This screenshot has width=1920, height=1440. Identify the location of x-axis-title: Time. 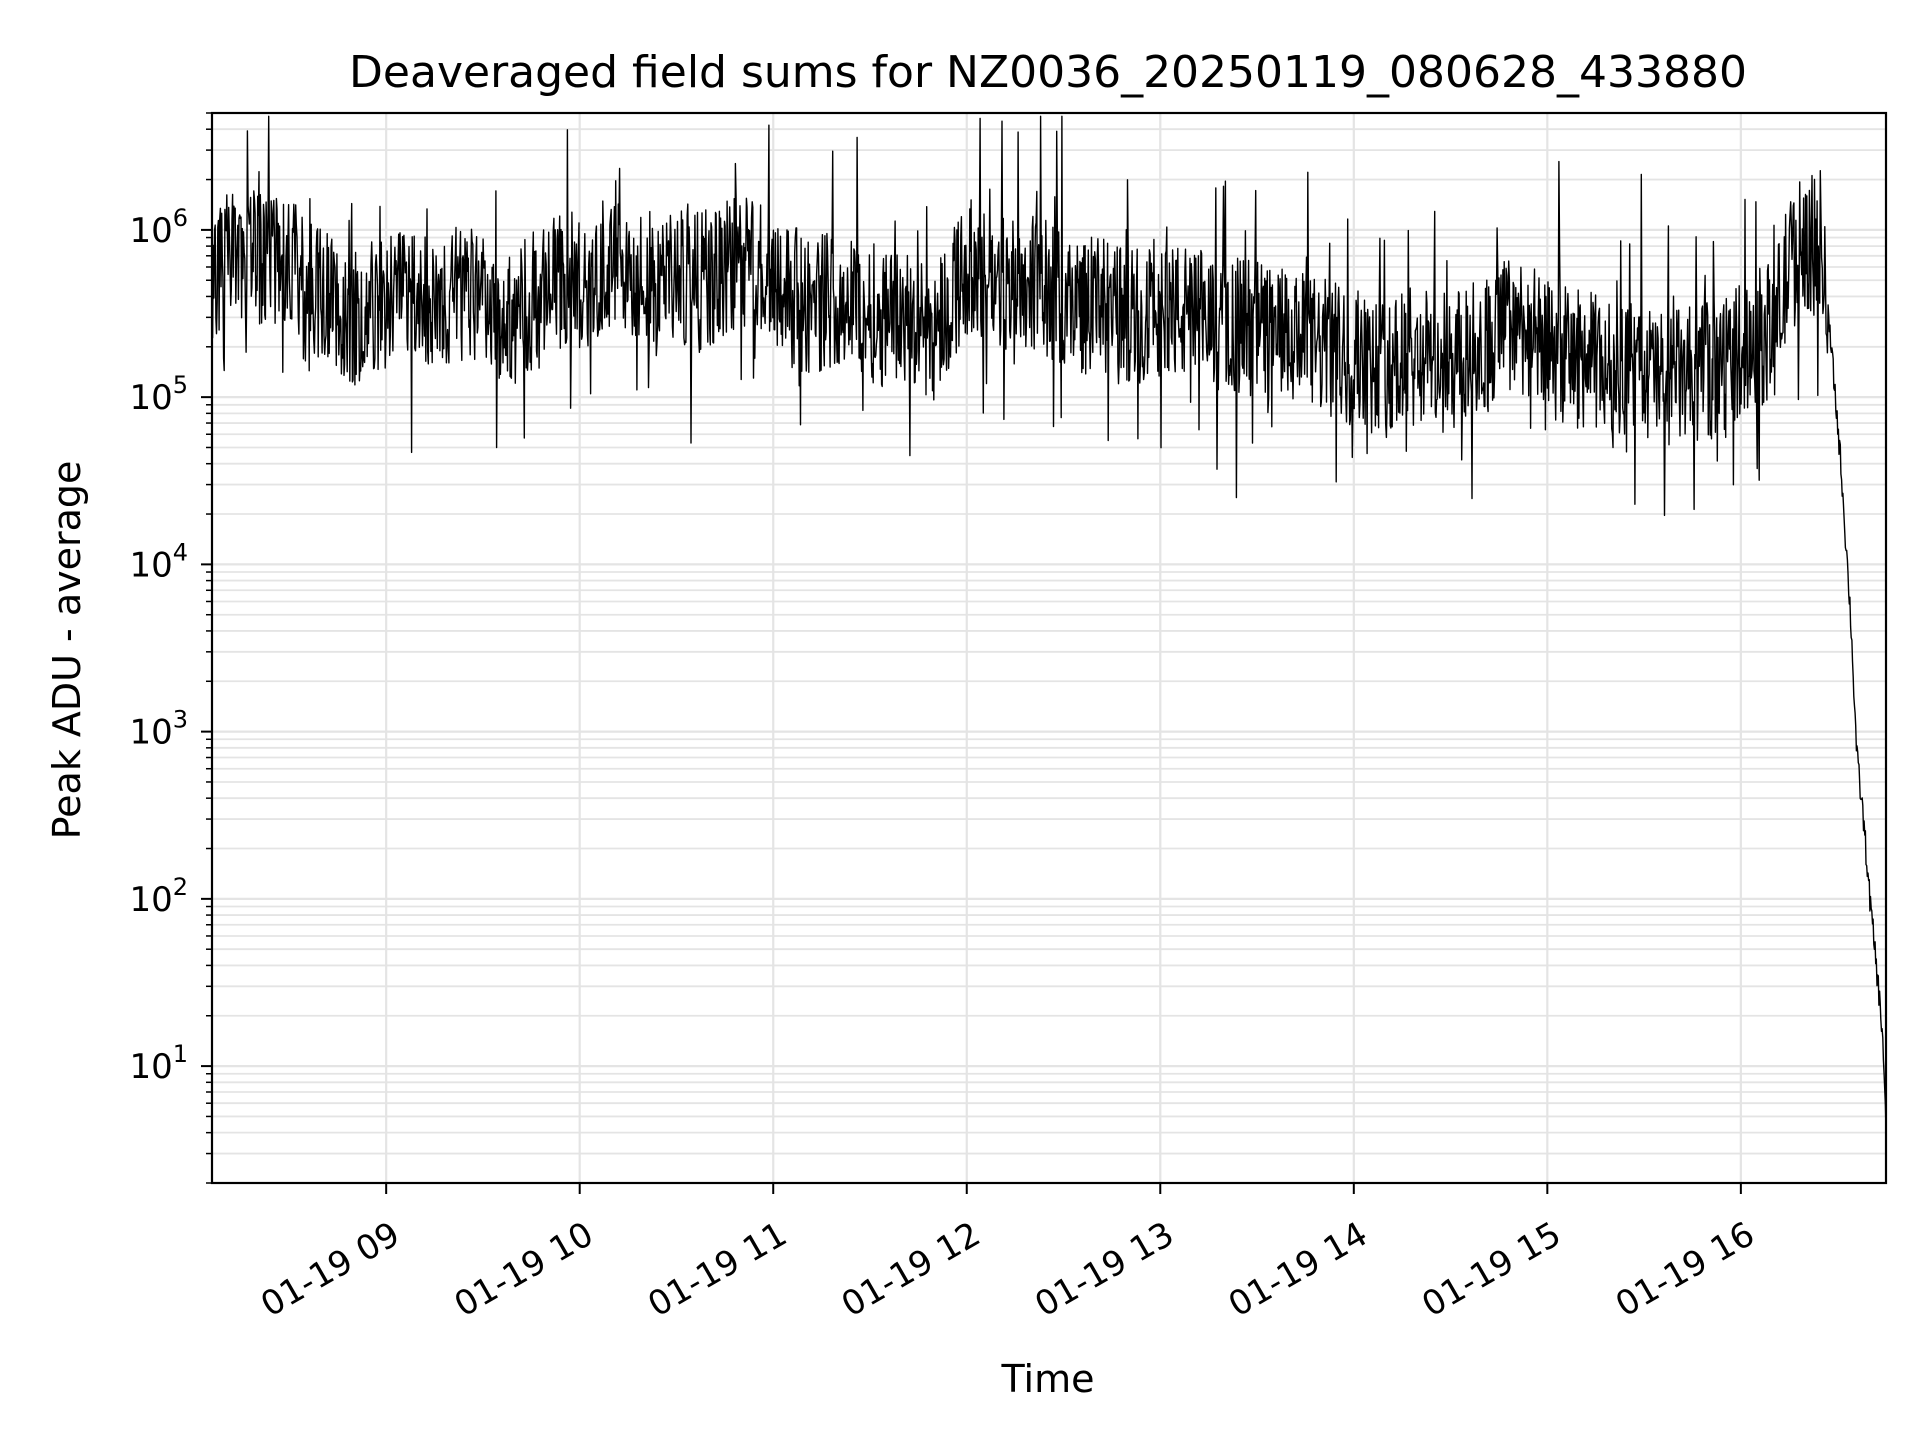
(1048, 1379).